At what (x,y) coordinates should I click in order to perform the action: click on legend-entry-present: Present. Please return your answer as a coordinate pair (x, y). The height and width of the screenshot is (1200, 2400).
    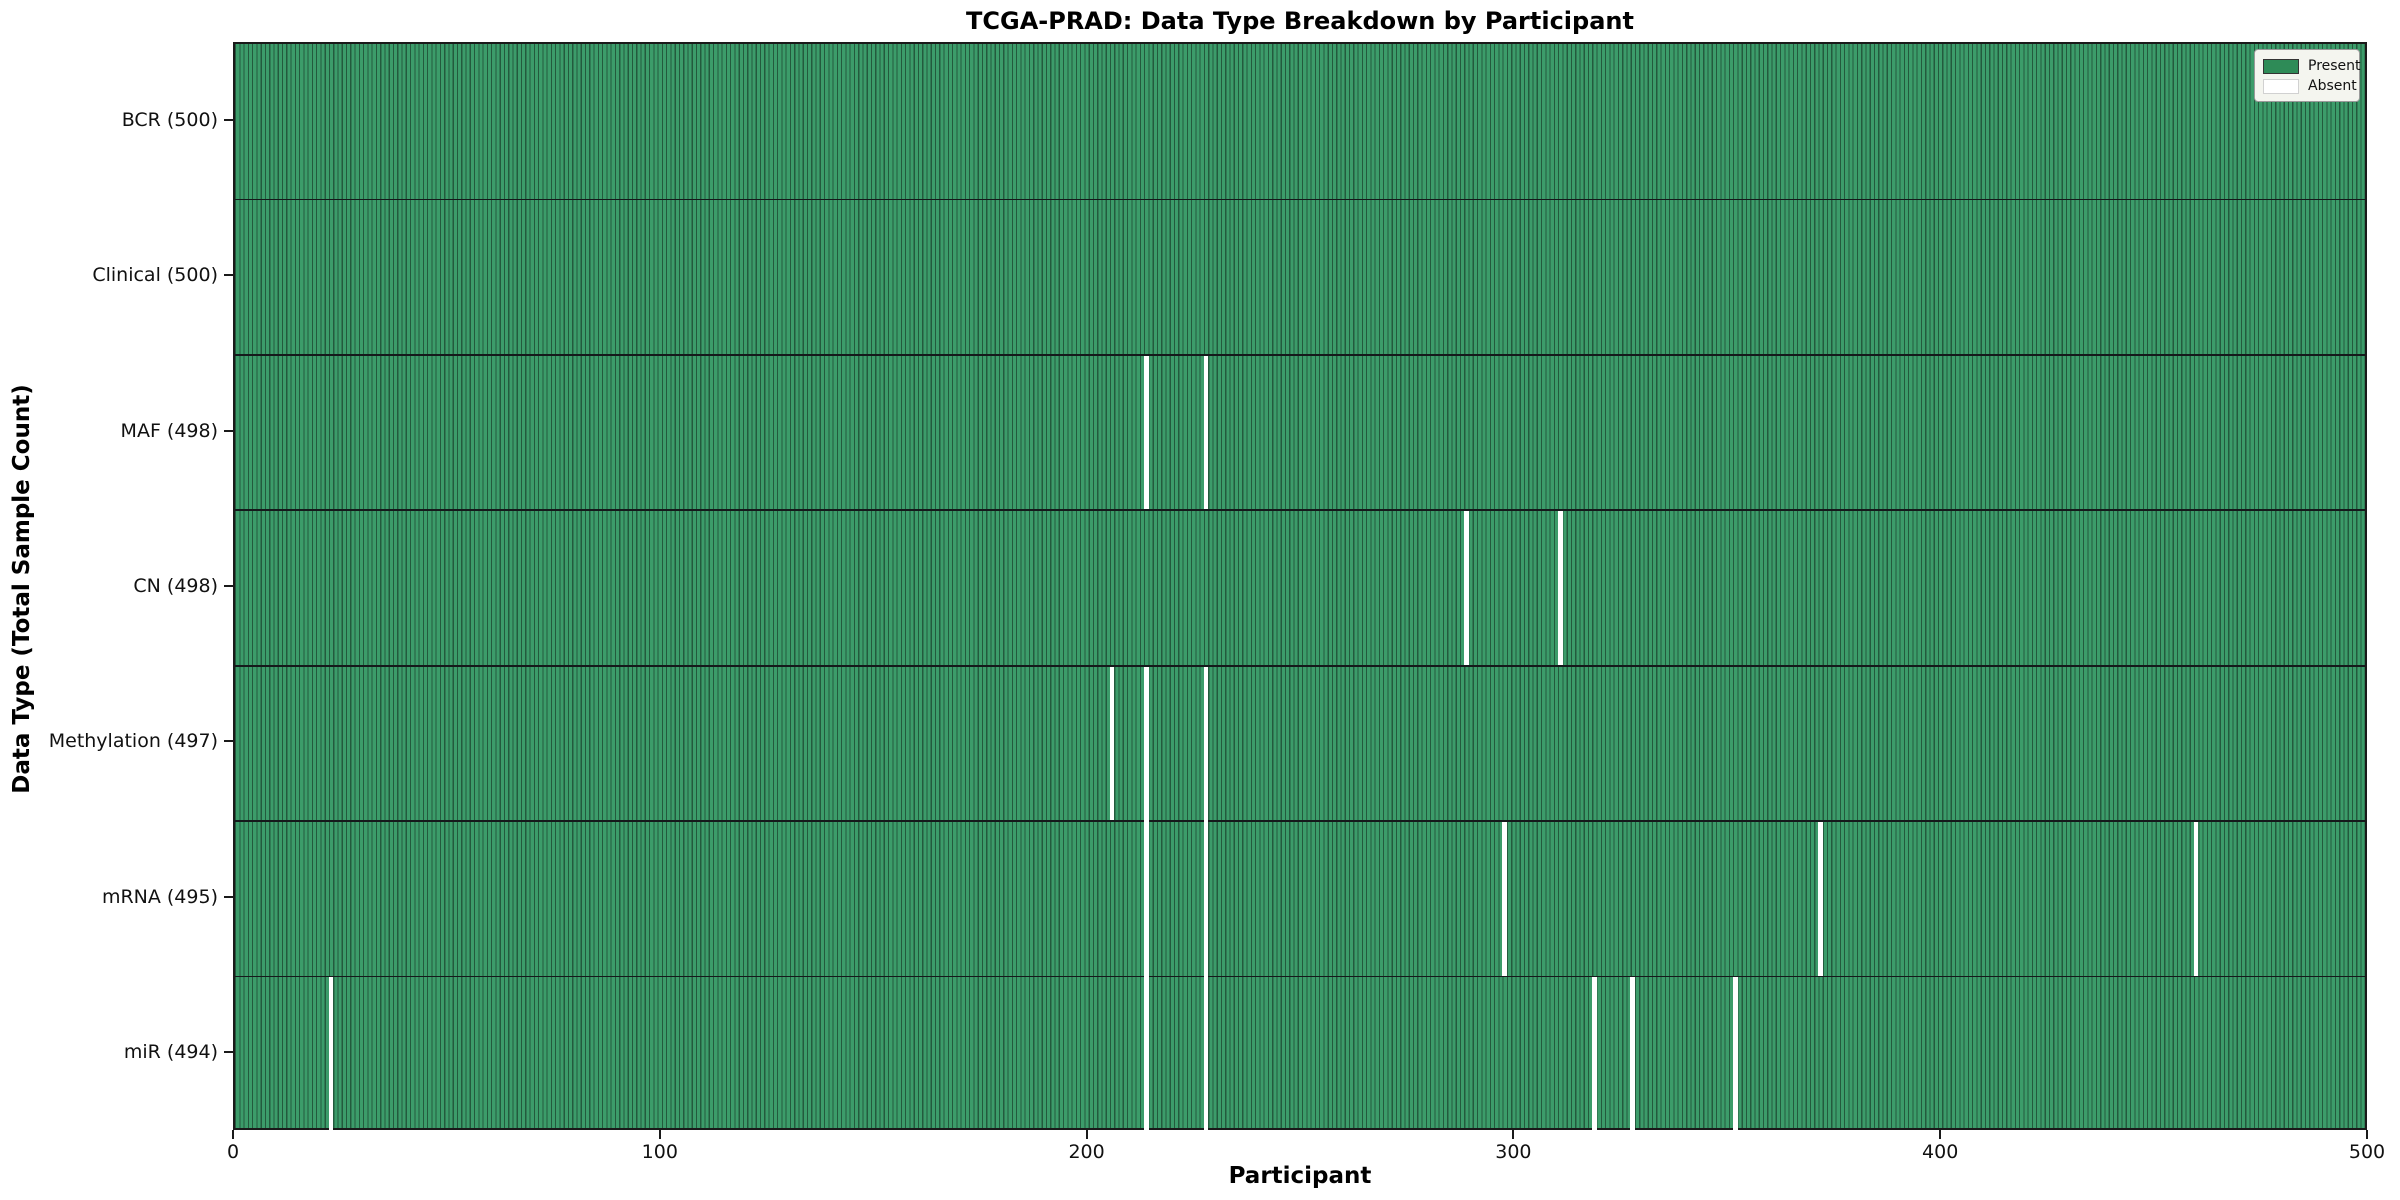
    Looking at the image, I should click on (2312, 66).